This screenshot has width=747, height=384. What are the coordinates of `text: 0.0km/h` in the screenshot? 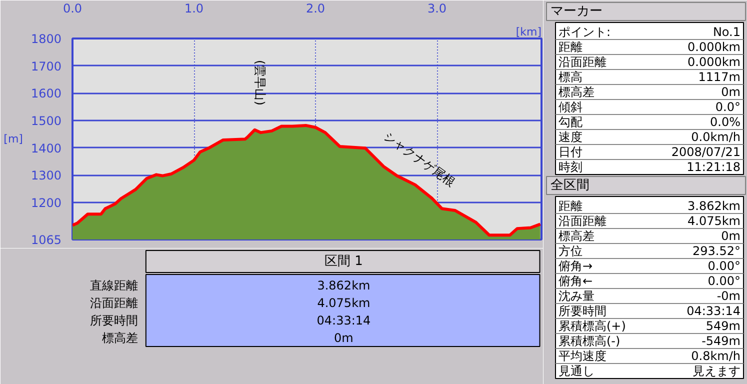 It's located at (716, 137).